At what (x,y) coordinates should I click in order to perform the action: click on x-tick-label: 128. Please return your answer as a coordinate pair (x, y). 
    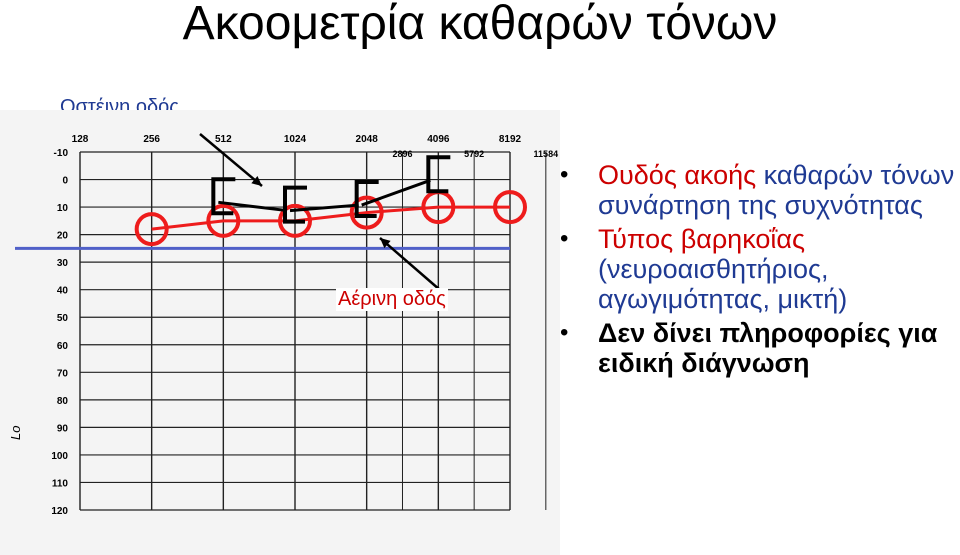
    Looking at the image, I should click on (80, 139).